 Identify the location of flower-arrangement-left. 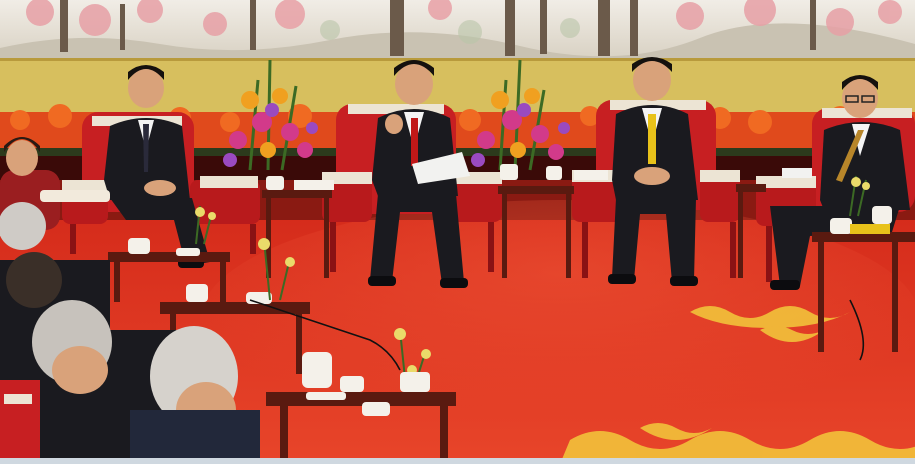
(270, 115).